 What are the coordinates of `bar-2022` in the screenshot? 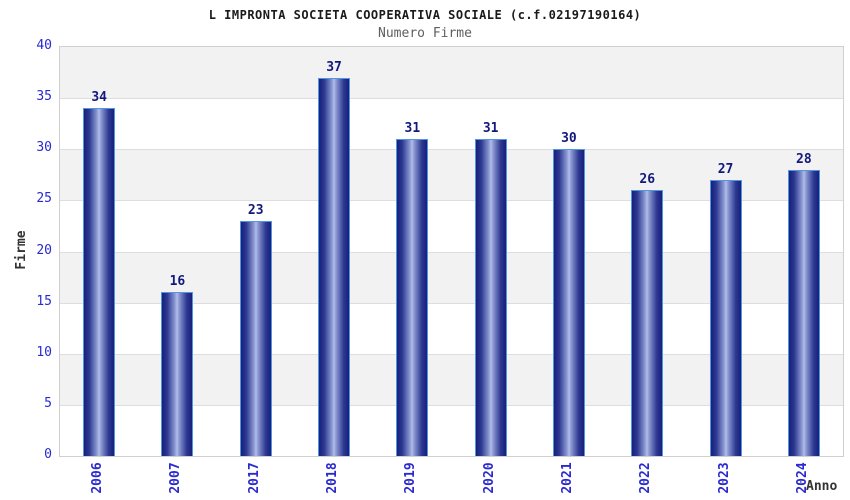 It's located at (647, 323).